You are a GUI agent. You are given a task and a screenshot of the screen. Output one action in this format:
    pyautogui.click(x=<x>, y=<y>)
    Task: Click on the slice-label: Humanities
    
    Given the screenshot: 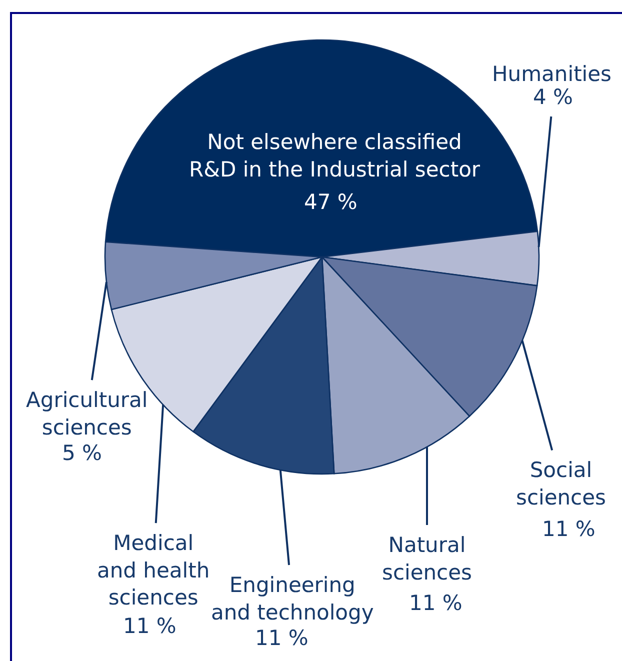 What is the action you would take?
    pyautogui.click(x=552, y=74)
    